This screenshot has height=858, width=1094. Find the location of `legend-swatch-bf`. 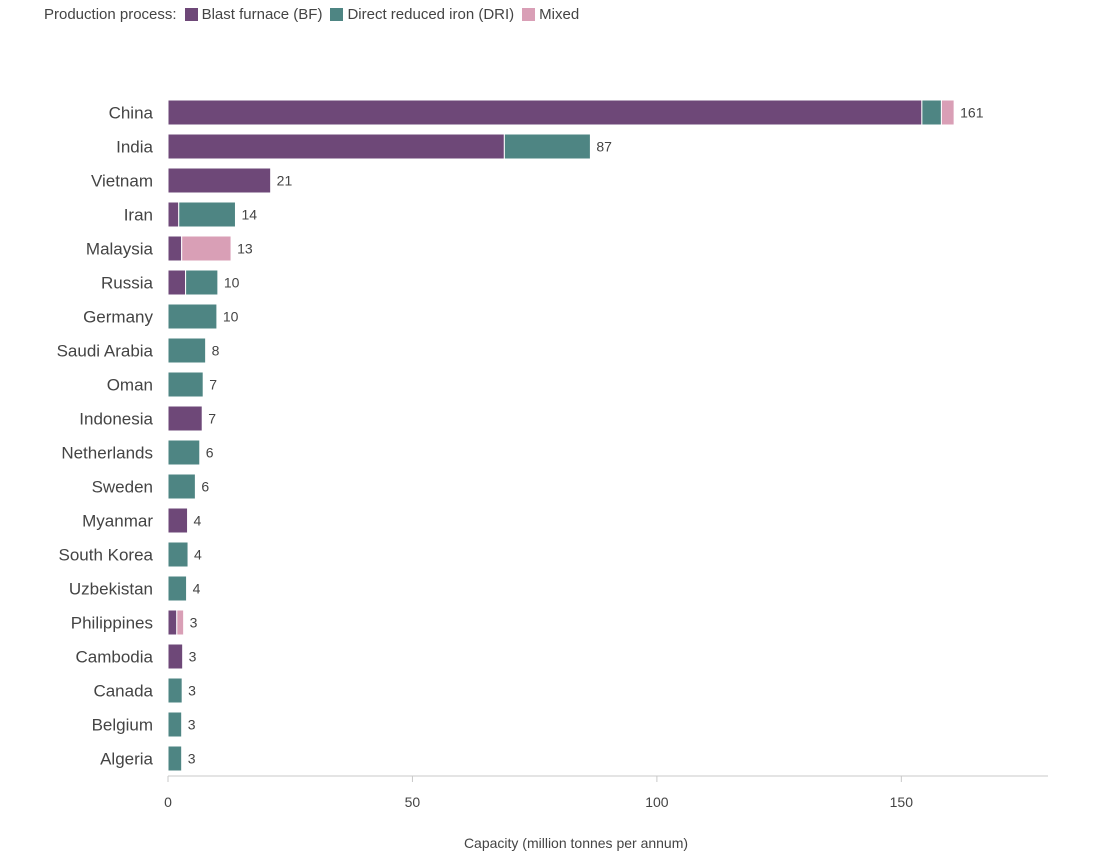

legend-swatch-bf is located at coordinates (191, 14).